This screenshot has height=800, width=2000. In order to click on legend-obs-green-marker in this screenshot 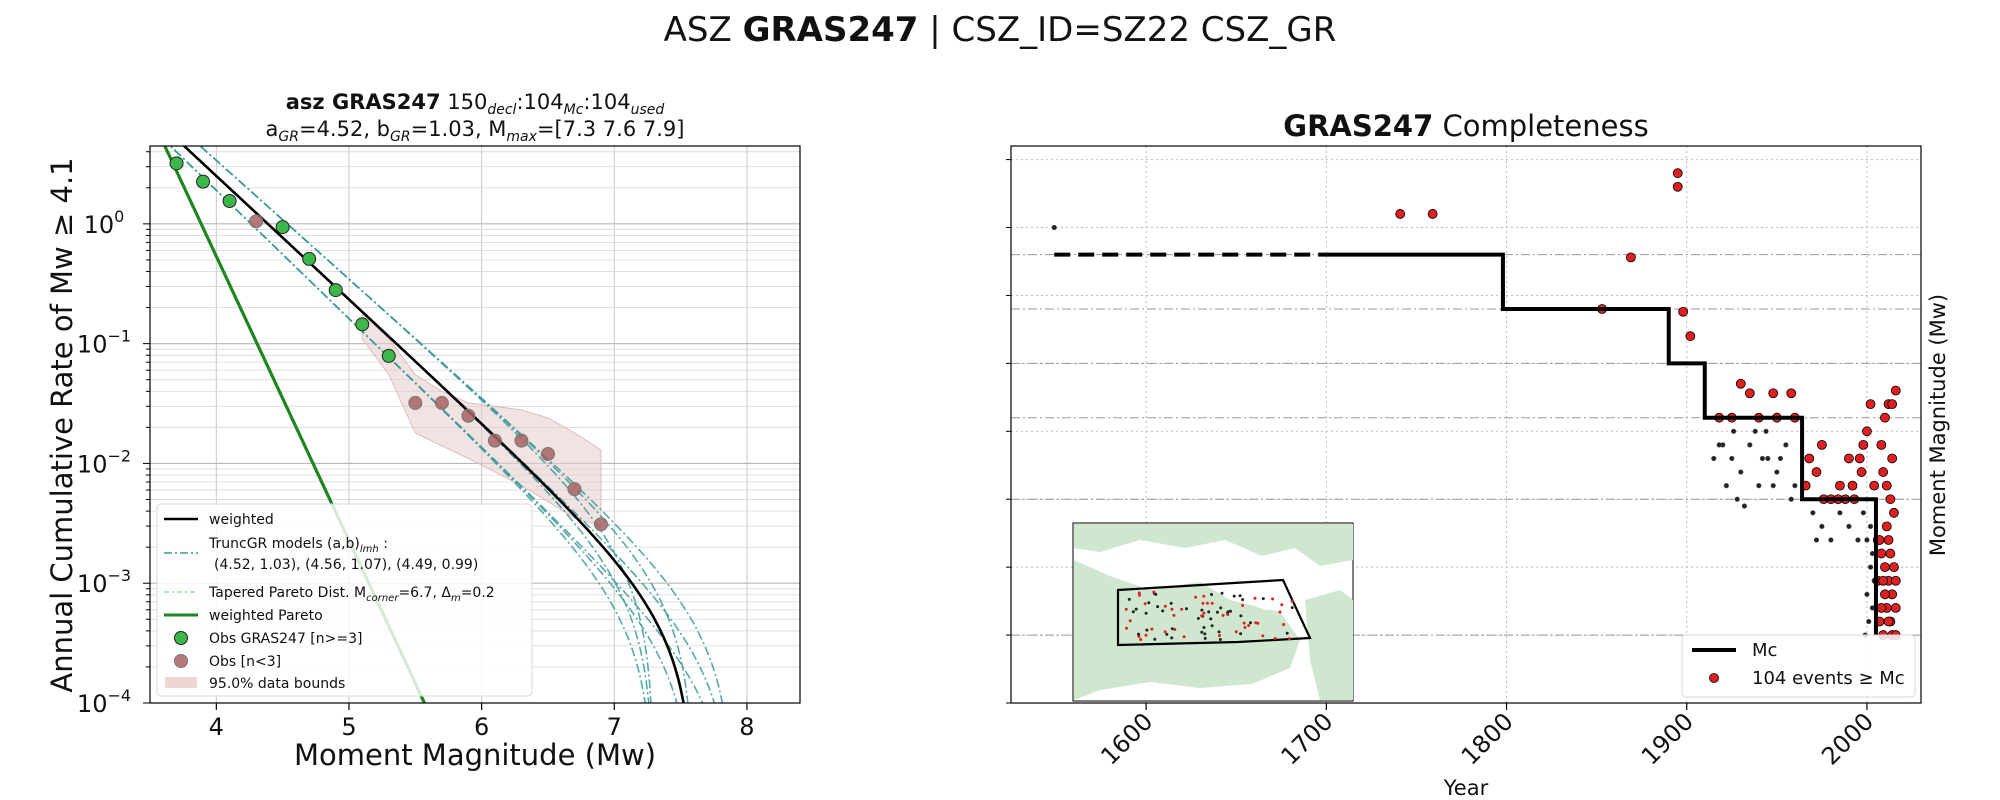, I will do `click(181, 638)`.